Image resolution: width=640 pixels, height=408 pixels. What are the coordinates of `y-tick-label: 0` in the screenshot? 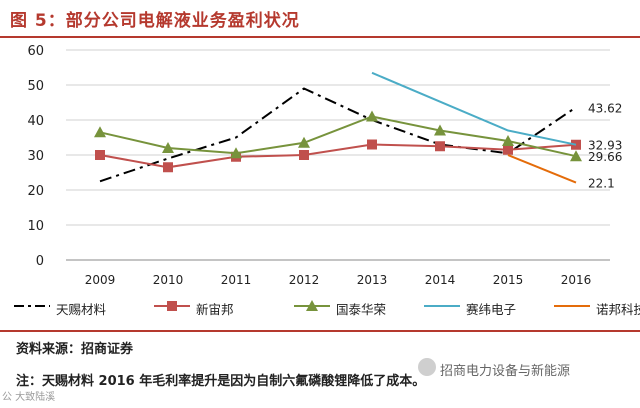 It's located at (40, 261).